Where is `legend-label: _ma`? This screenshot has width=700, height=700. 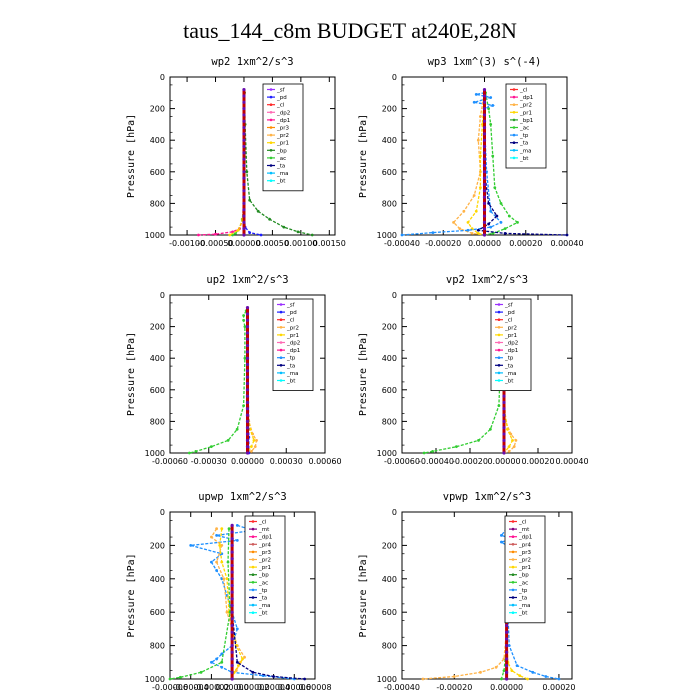 legend-label: _ma is located at coordinates (510, 374).